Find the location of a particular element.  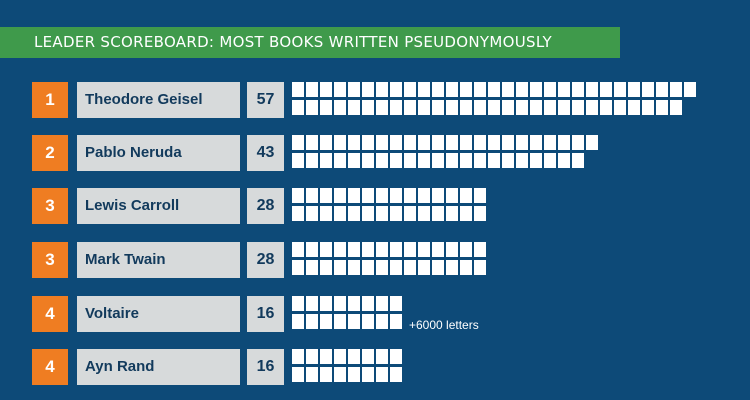

rank-badge: 2 is located at coordinates (50, 153).